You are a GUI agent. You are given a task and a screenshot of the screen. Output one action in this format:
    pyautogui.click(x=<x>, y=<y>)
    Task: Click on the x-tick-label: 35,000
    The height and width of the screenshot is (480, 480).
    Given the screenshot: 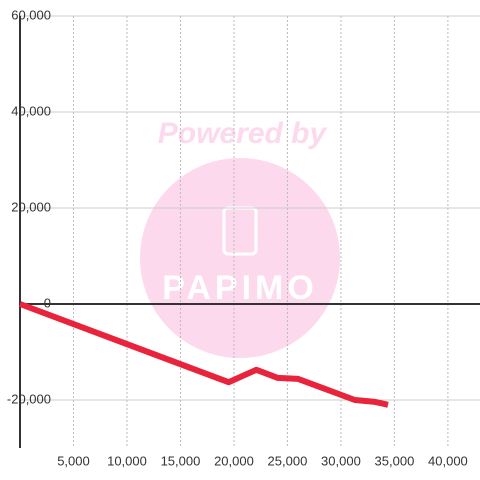 What is the action you would take?
    pyautogui.click(x=395, y=460)
    